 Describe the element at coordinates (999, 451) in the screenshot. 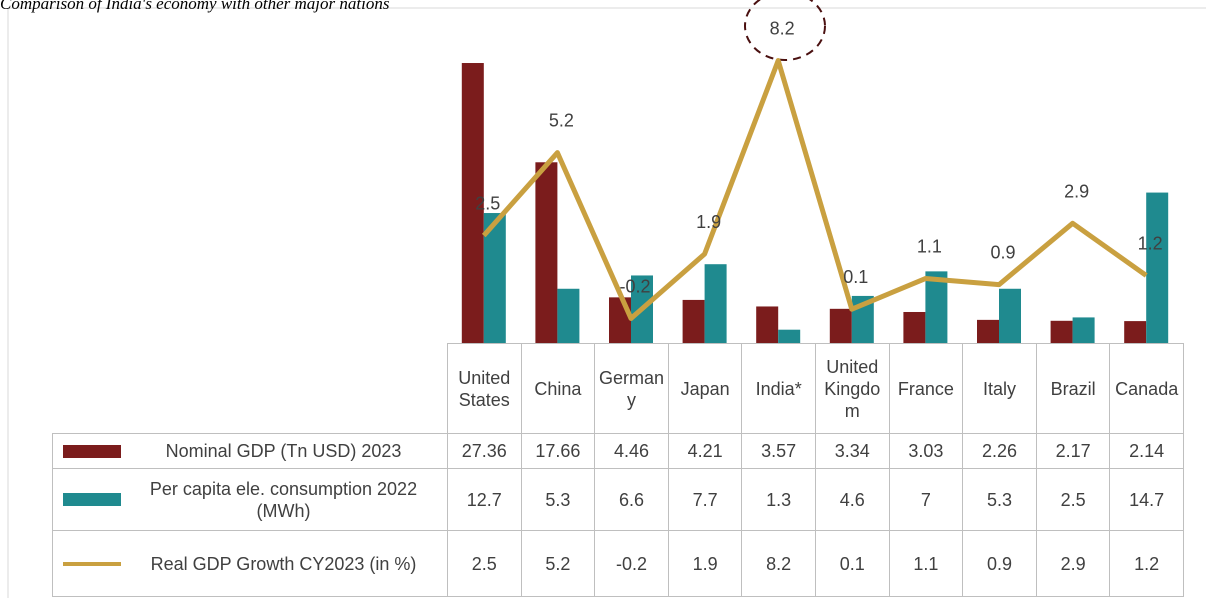

I see `table-value: 2.26` at that location.